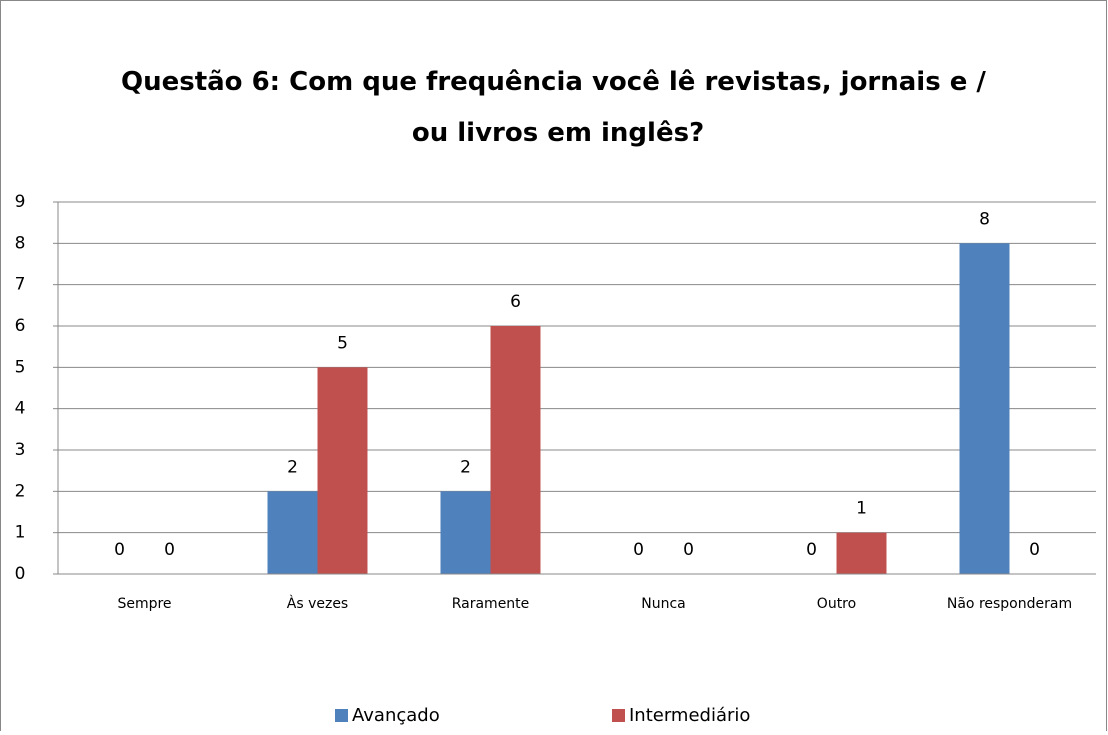 The height and width of the screenshot is (735, 1108). Describe the element at coordinates (20, 326) in the screenshot. I see `y-tick-label: 6` at that location.